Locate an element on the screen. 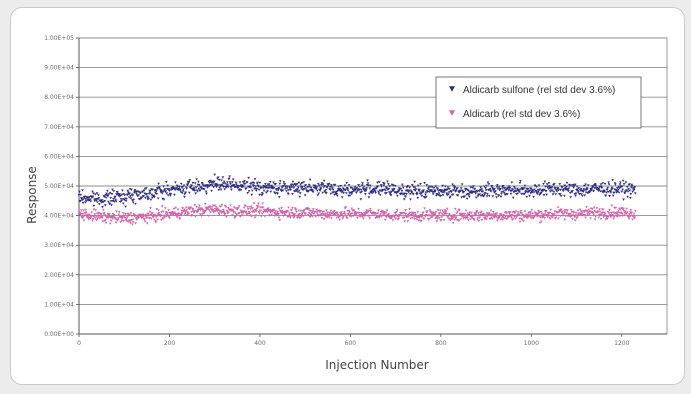  x-tick-label: 0 is located at coordinates (79, 343).